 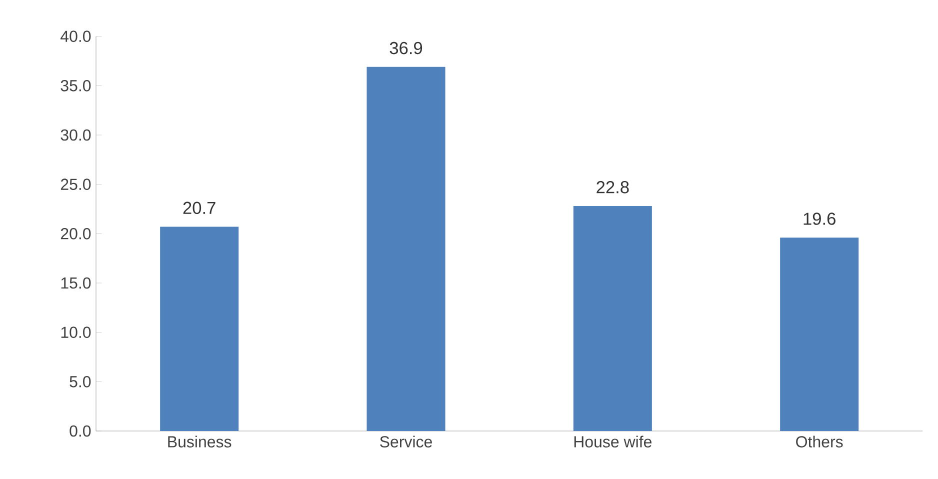 I want to click on data-label: 20.7, so click(x=199, y=208).